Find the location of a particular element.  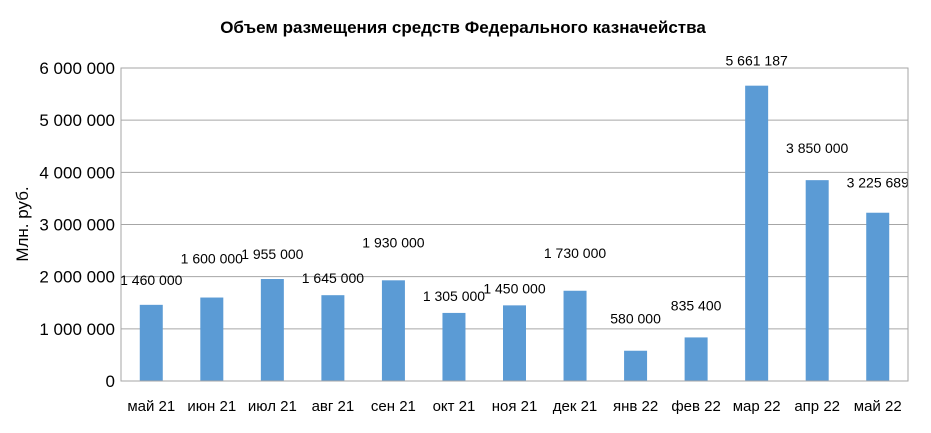

data-label: 1 955 000 is located at coordinates (272, 254).